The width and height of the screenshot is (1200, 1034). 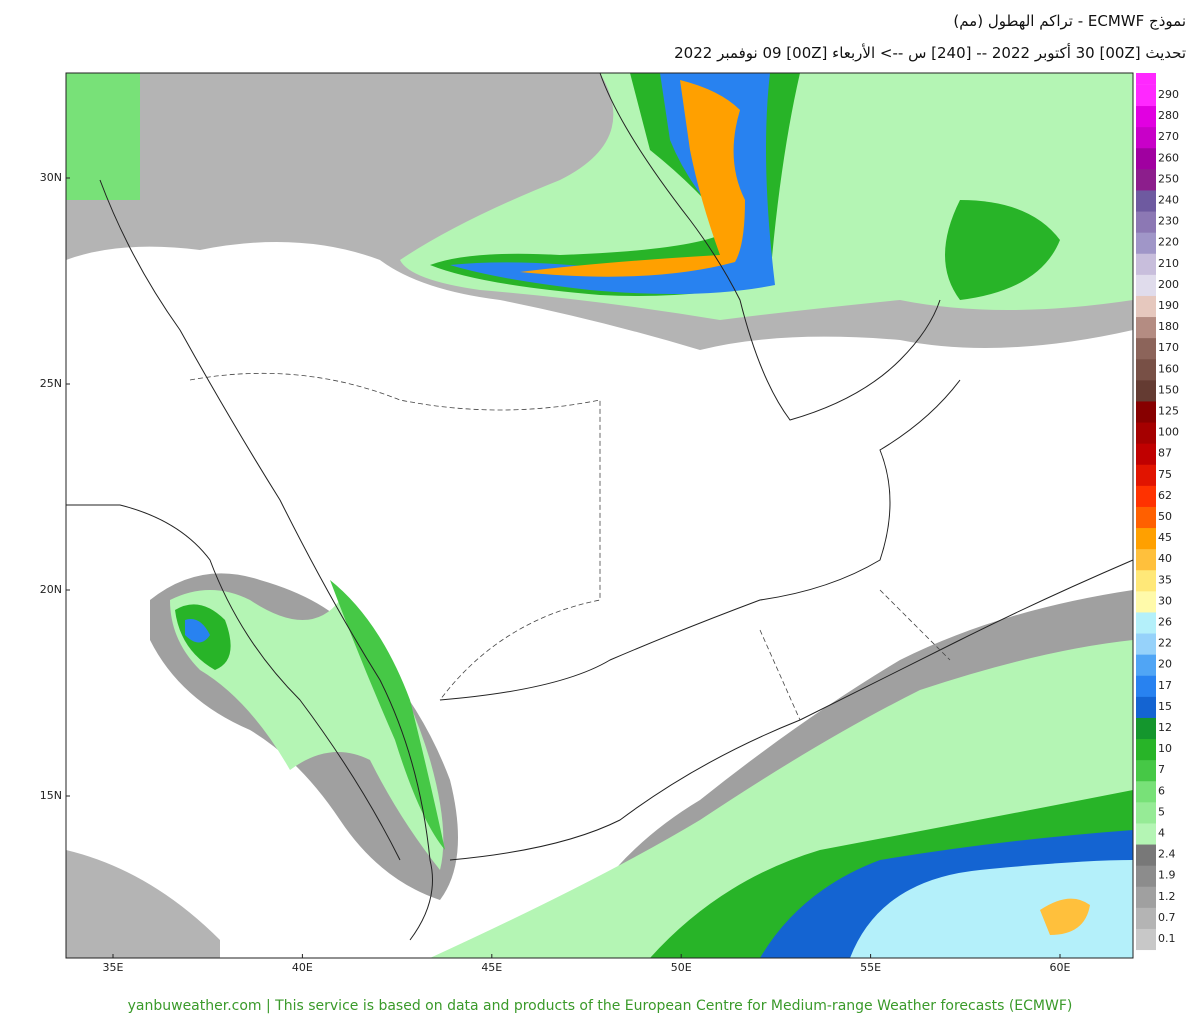 What do you see at coordinates (1161, 769) in the screenshot?
I see `legend-label: 7` at bounding box center [1161, 769].